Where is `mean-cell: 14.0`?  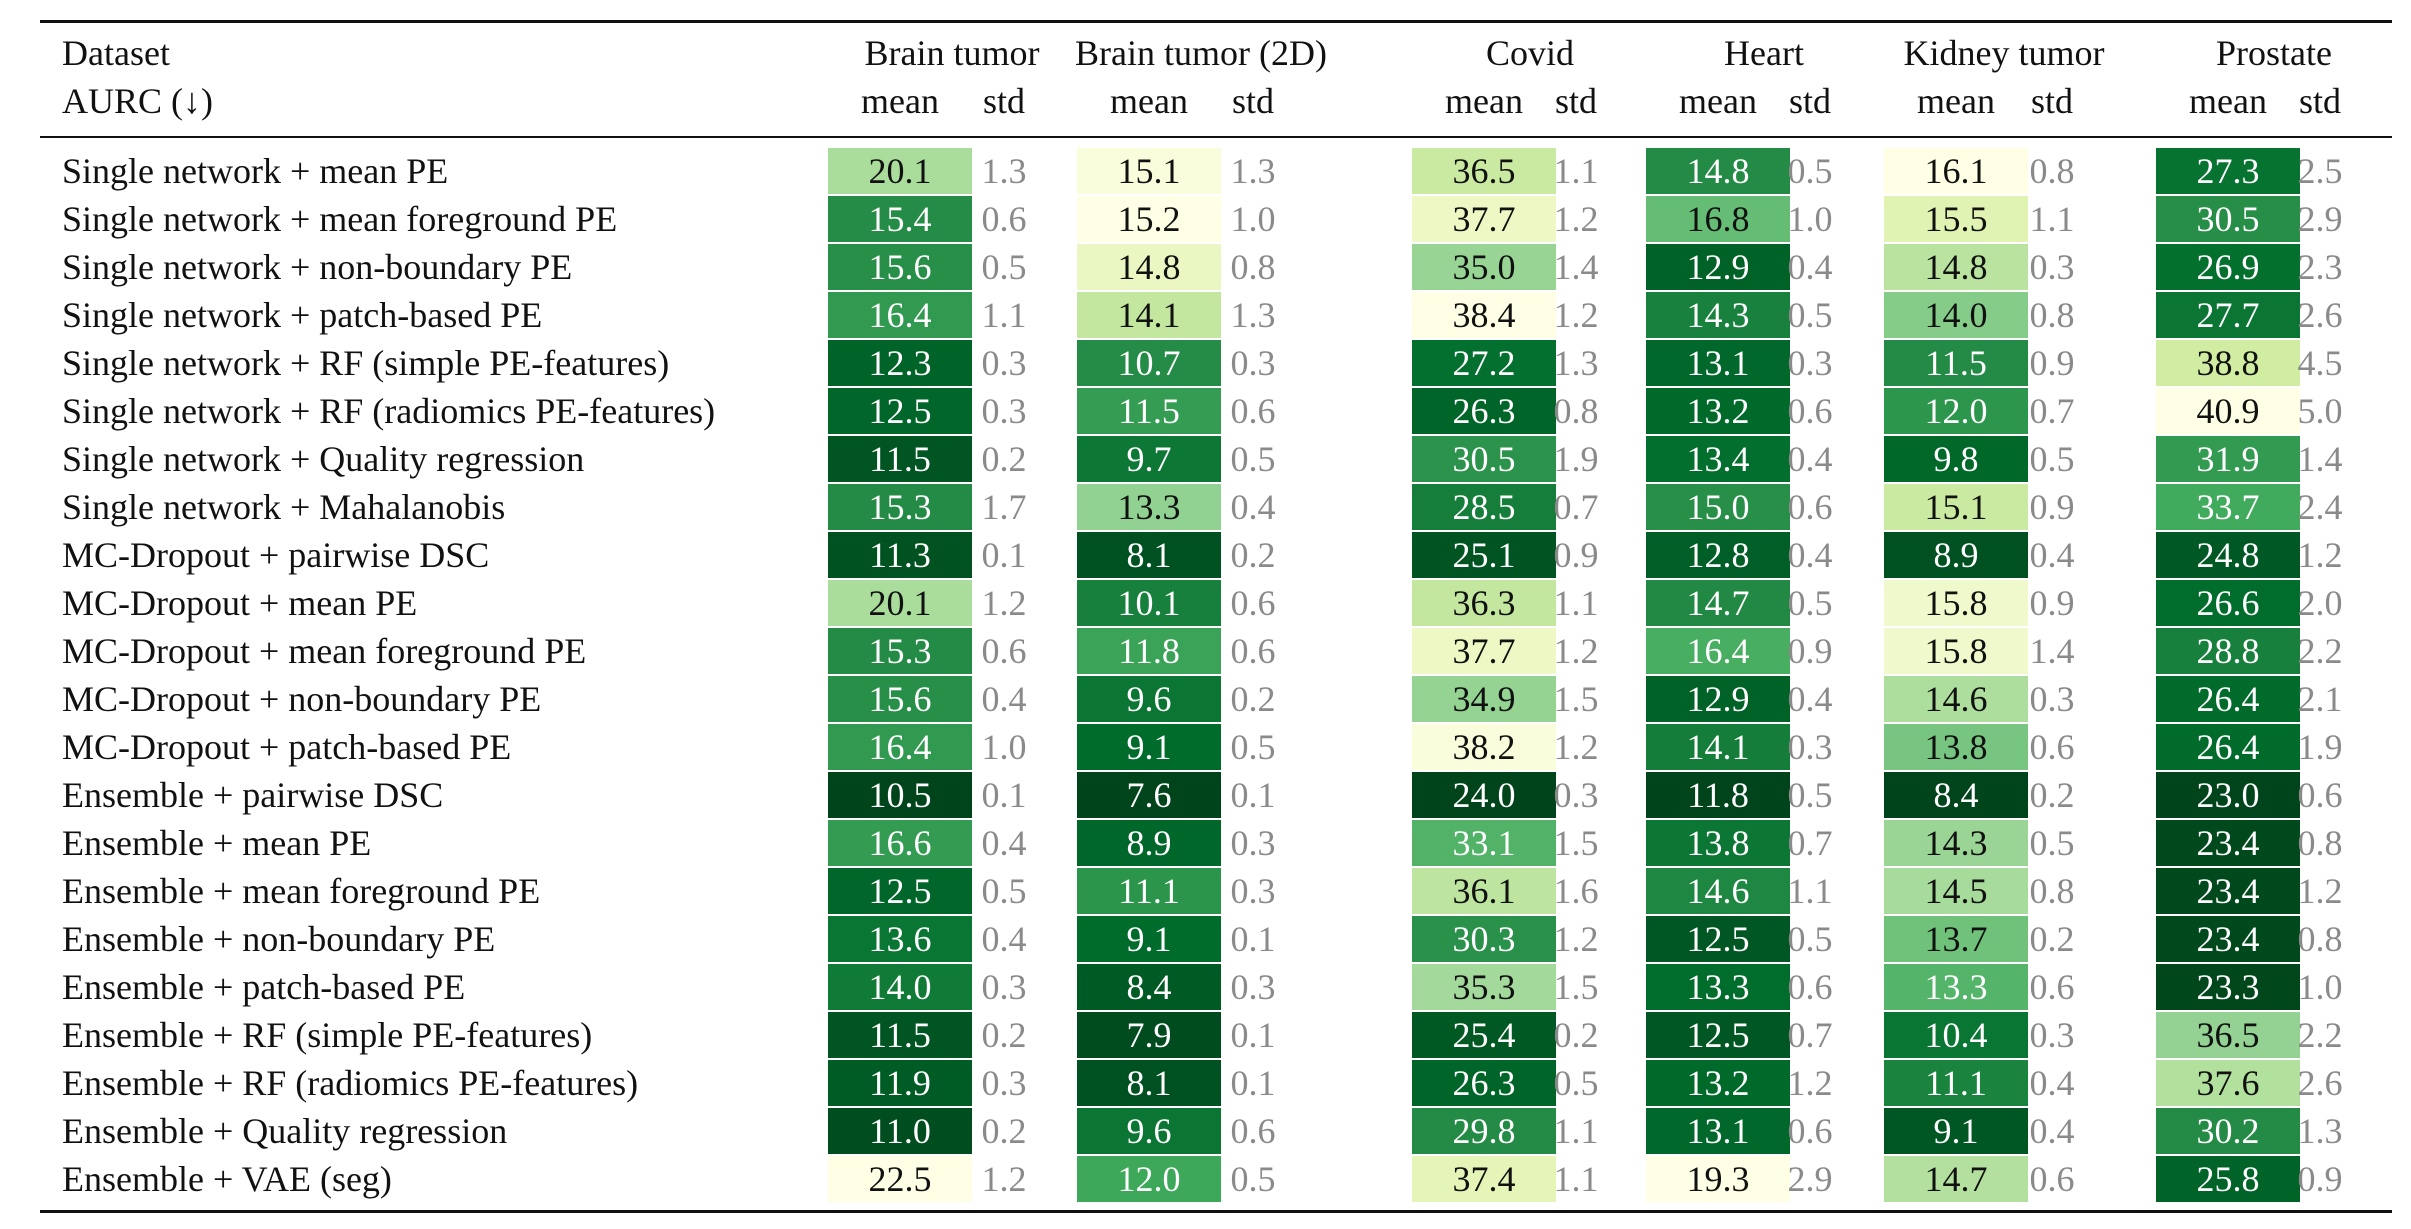
mean-cell: 14.0 is located at coordinates (1956, 315).